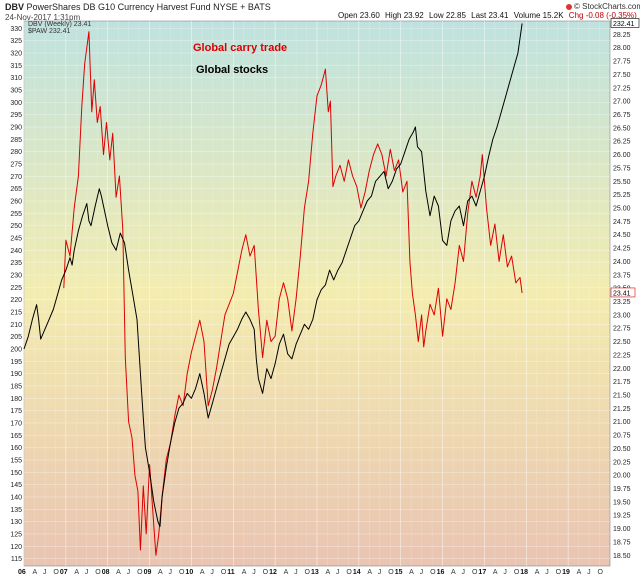 The image size is (640, 576). What do you see at coordinates (22, 572) in the screenshot?
I see `year-tick-label: 06` at bounding box center [22, 572].